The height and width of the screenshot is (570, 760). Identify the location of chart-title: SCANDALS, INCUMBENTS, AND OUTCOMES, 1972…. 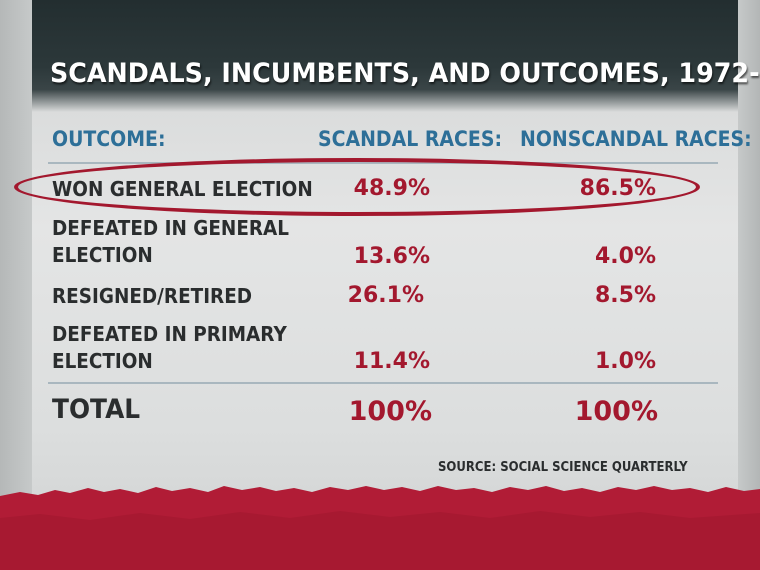
(405, 73).